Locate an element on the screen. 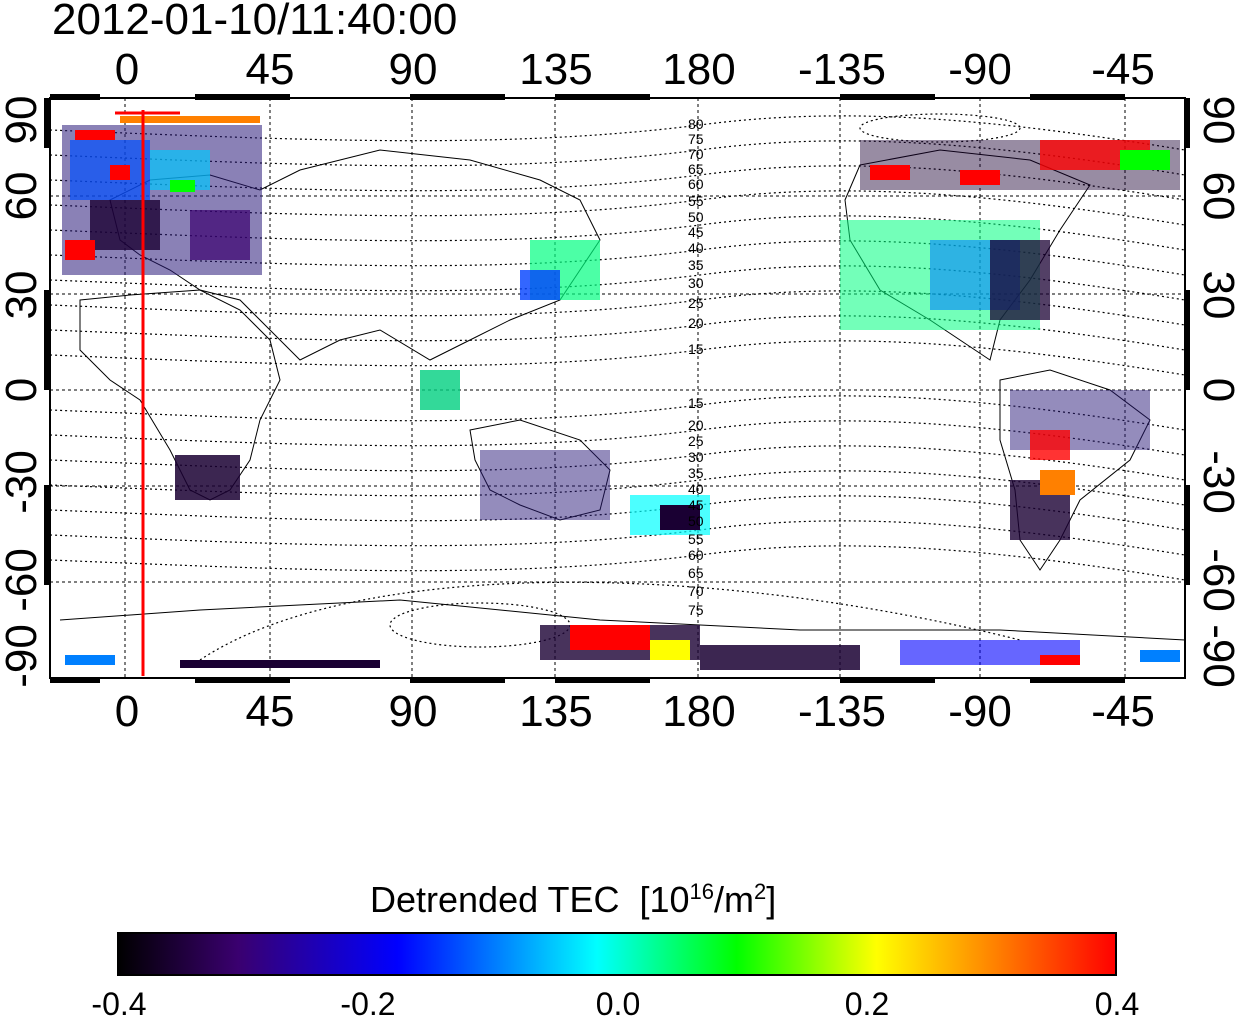  lon-tick-top: 45 is located at coordinates (270, 69).